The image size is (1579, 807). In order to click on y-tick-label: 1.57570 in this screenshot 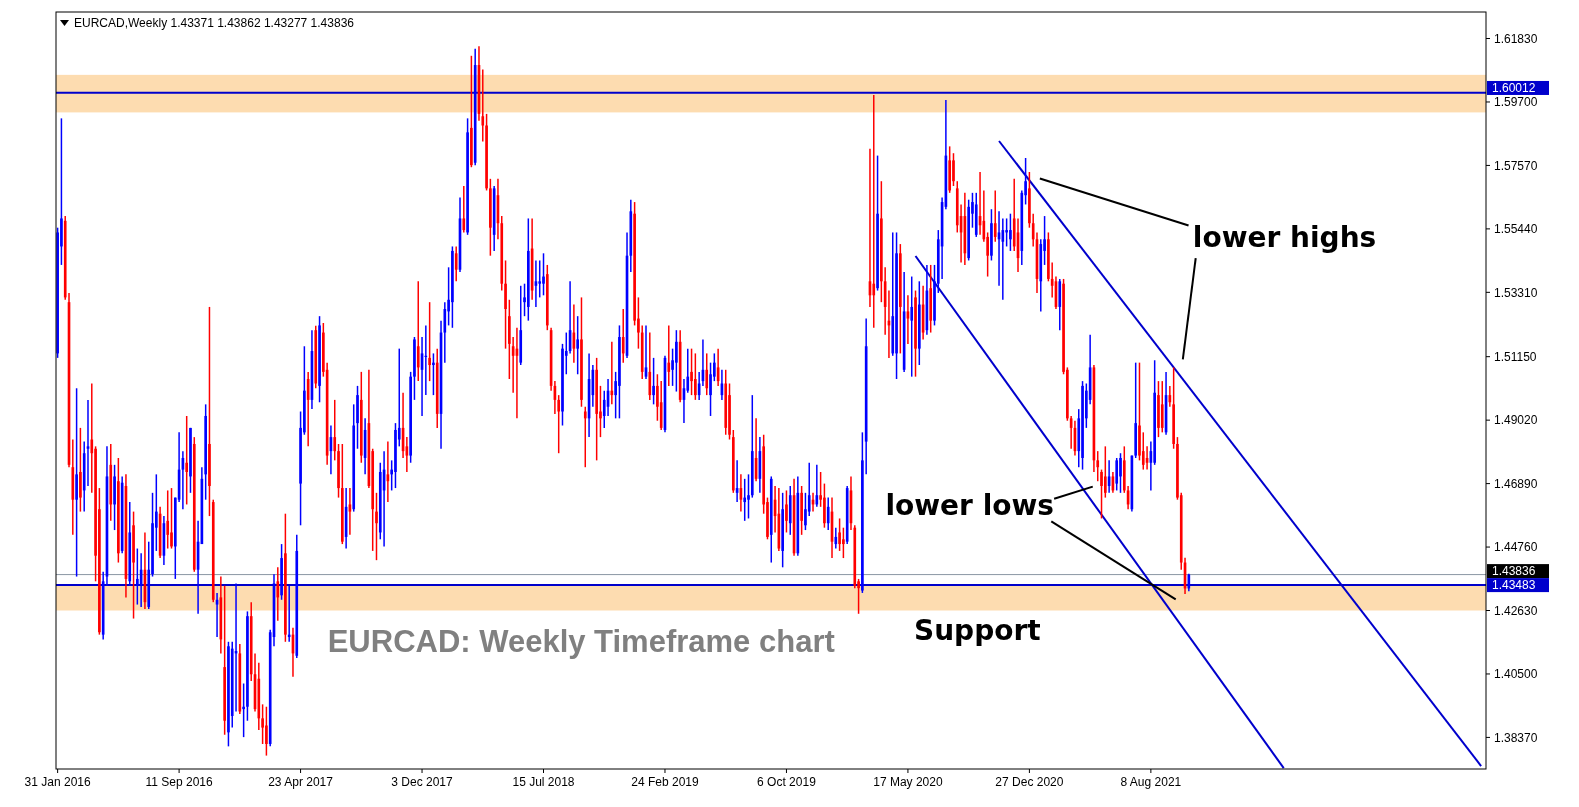, I will do `click(1516, 165)`.